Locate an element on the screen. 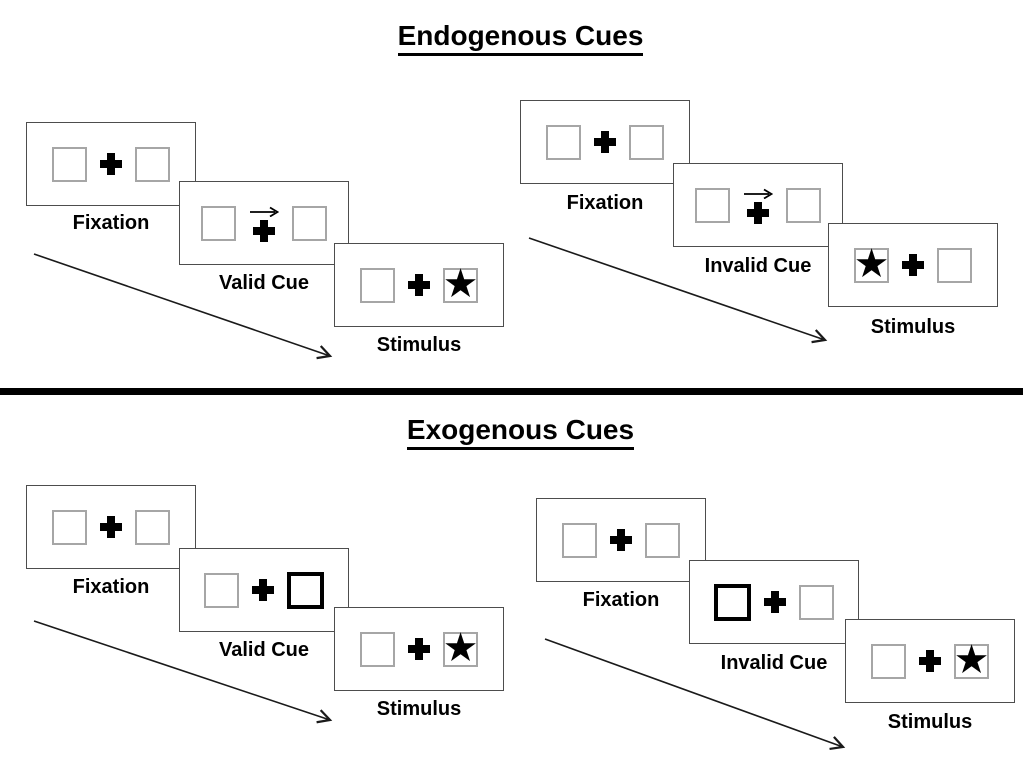 The width and height of the screenshot is (1023, 767). panel-endo-valid-cue is located at coordinates (264, 223).